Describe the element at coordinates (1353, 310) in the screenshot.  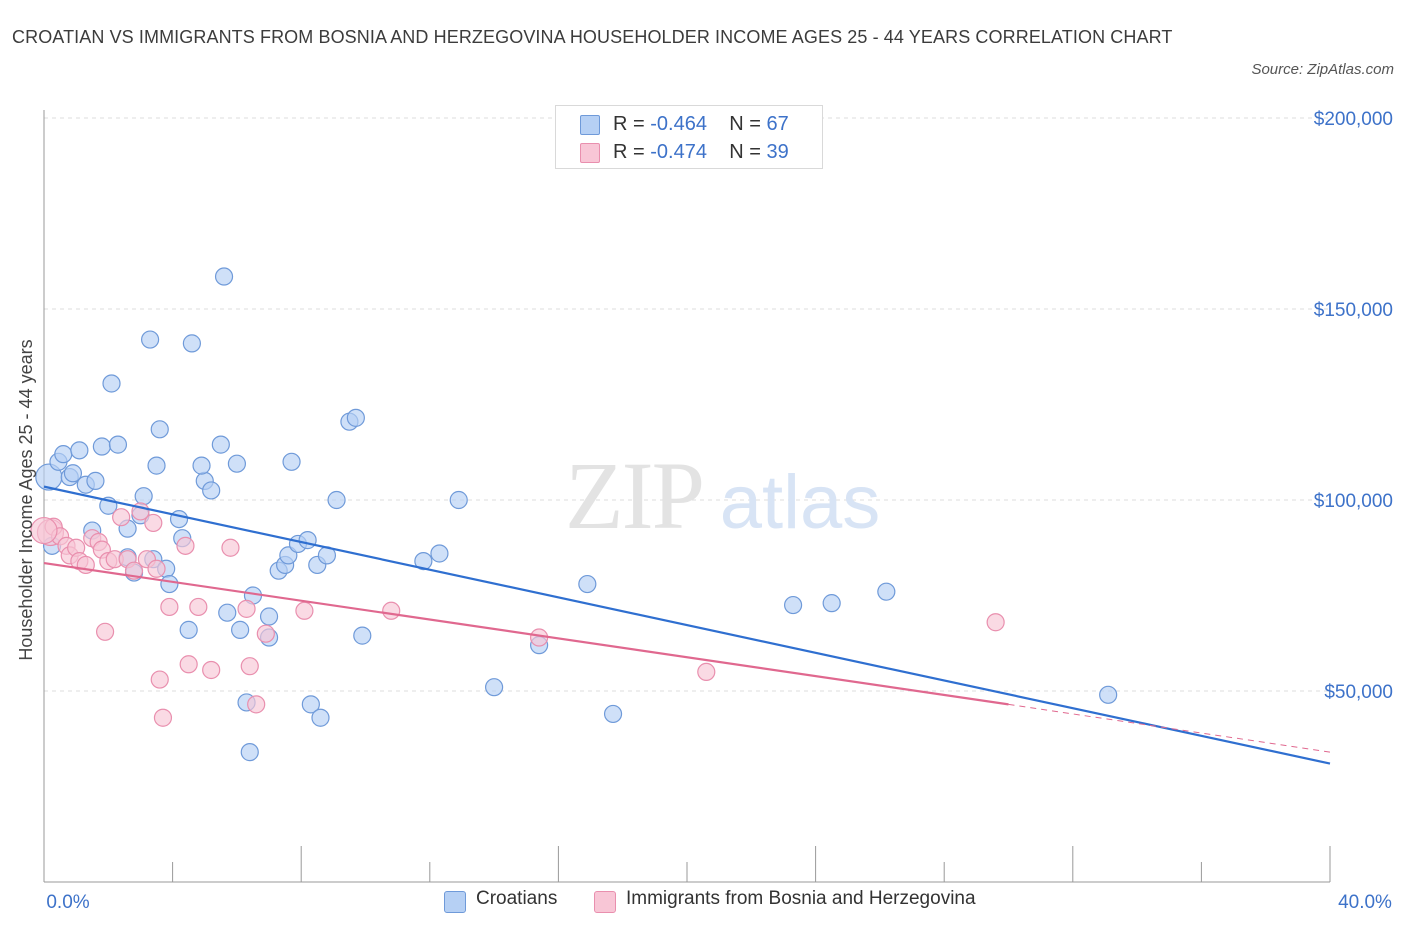
I see `y-tick-label: $150,000` at that location.